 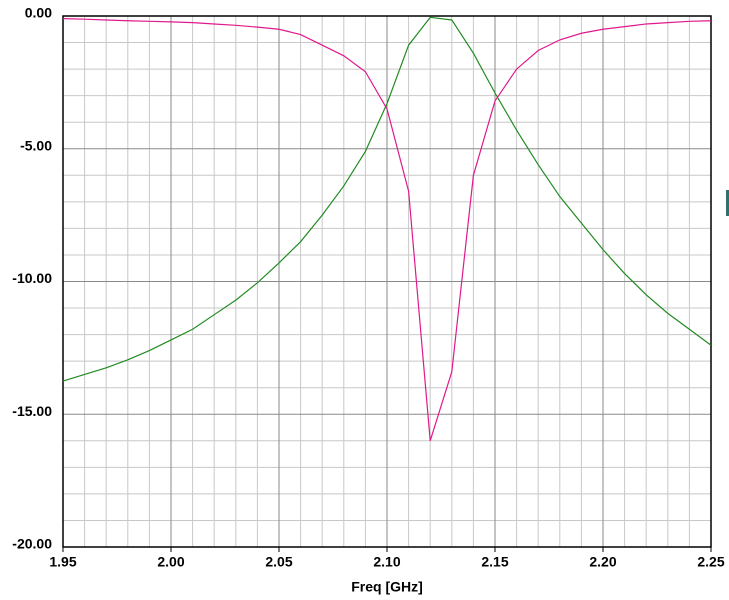 I want to click on x-tick-label: 2.15, so click(x=494, y=562).